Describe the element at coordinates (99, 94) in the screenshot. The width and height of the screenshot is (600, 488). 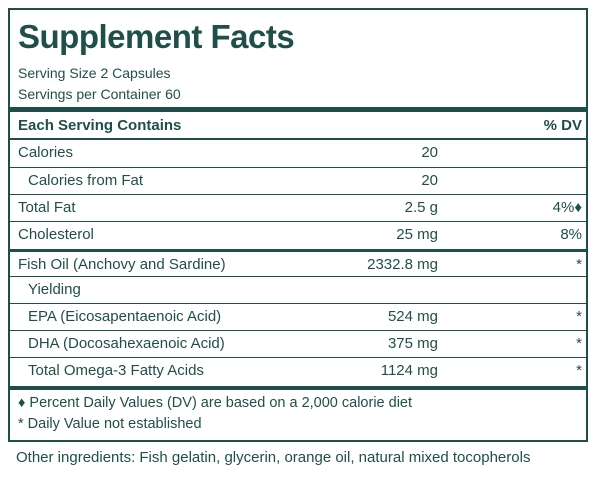
I see `servings-per-container: Servings per Container 60` at that location.